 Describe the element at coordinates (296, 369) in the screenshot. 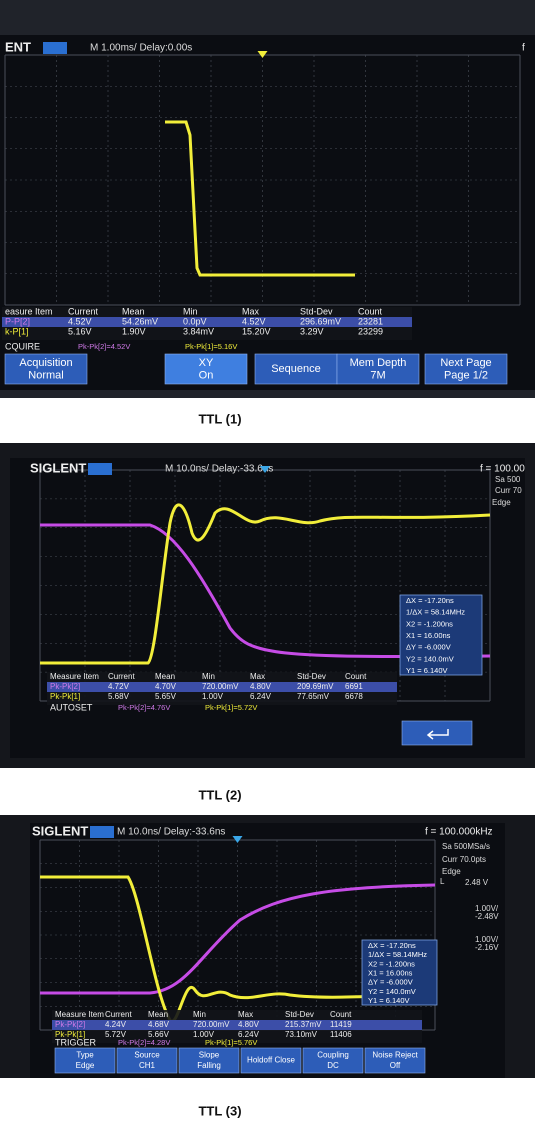

I see `softkey-label: Sequence` at that location.